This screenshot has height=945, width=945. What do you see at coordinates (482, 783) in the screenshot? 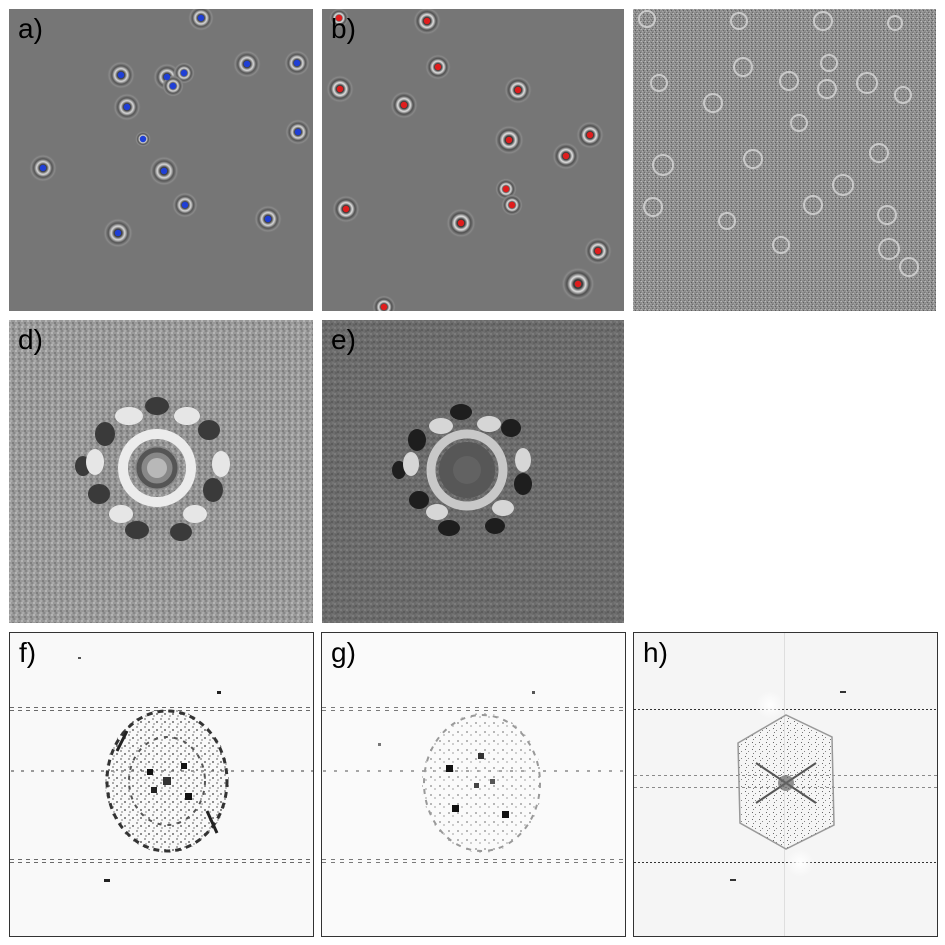
I see `spectrum-ring-g` at bounding box center [482, 783].